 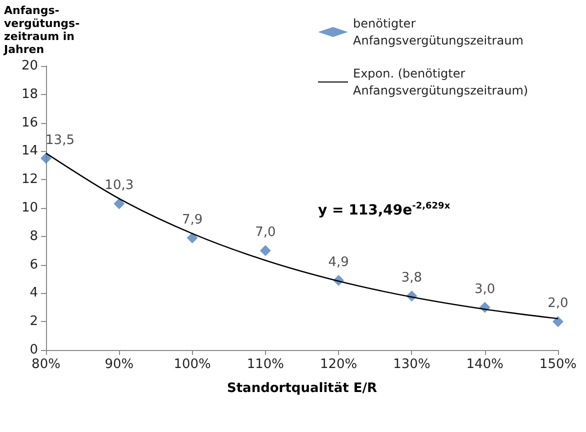 What do you see at coordinates (339, 364) in the screenshot?
I see `x-tick-label: 120%` at bounding box center [339, 364].